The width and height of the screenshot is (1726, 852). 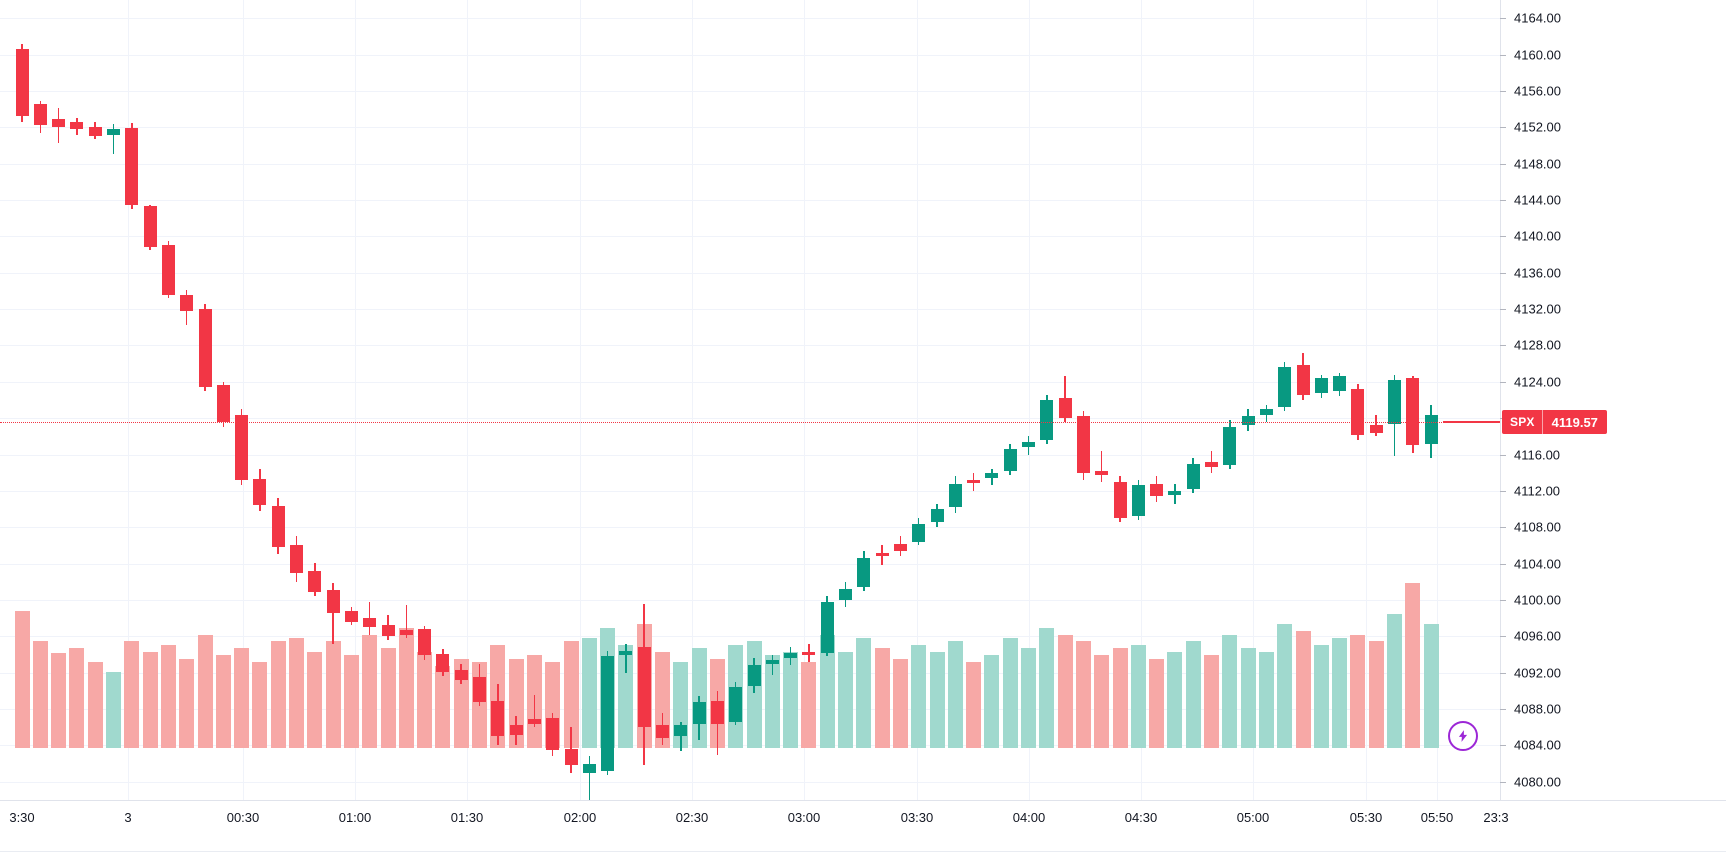 I want to click on time-tick-label: 03:00, so click(x=804, y=817).